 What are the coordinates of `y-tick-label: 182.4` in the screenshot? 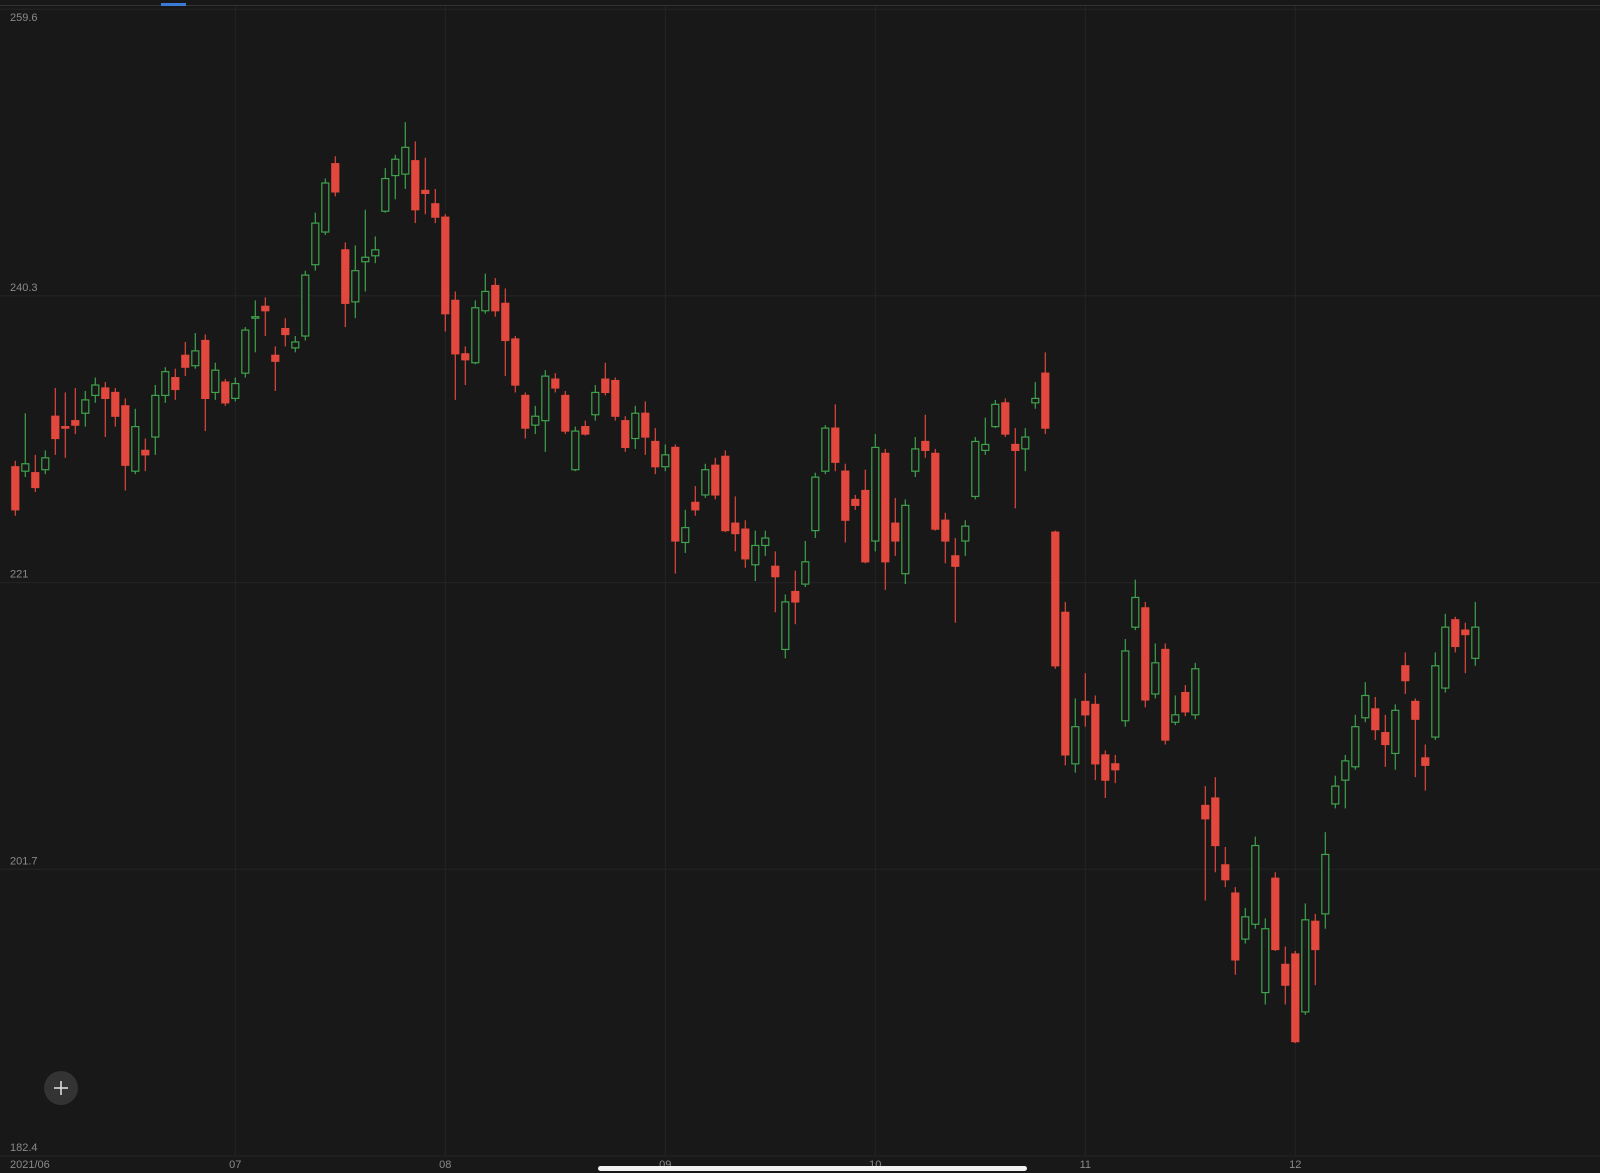 It's located at (24, 1148).